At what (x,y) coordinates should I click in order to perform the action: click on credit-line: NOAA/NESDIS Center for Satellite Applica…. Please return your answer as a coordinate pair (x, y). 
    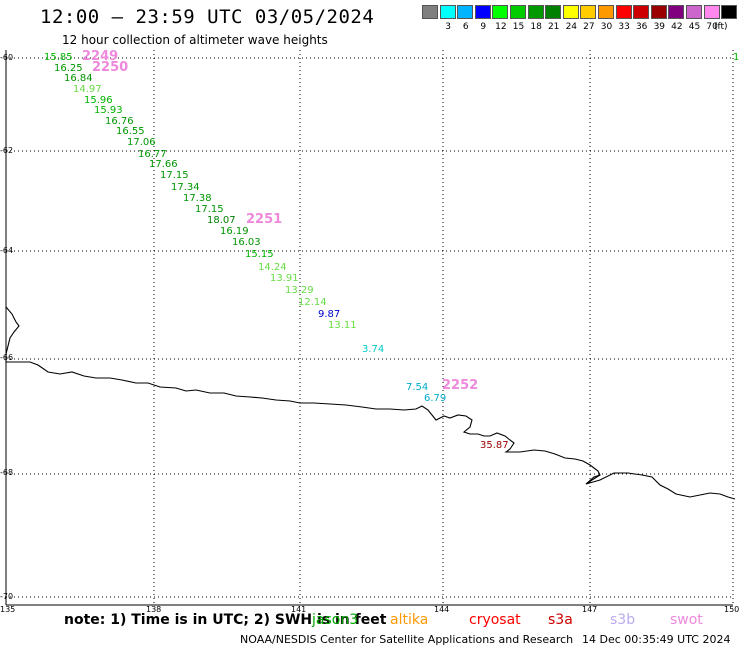
    Looking at the image, I should click on (407, 639).